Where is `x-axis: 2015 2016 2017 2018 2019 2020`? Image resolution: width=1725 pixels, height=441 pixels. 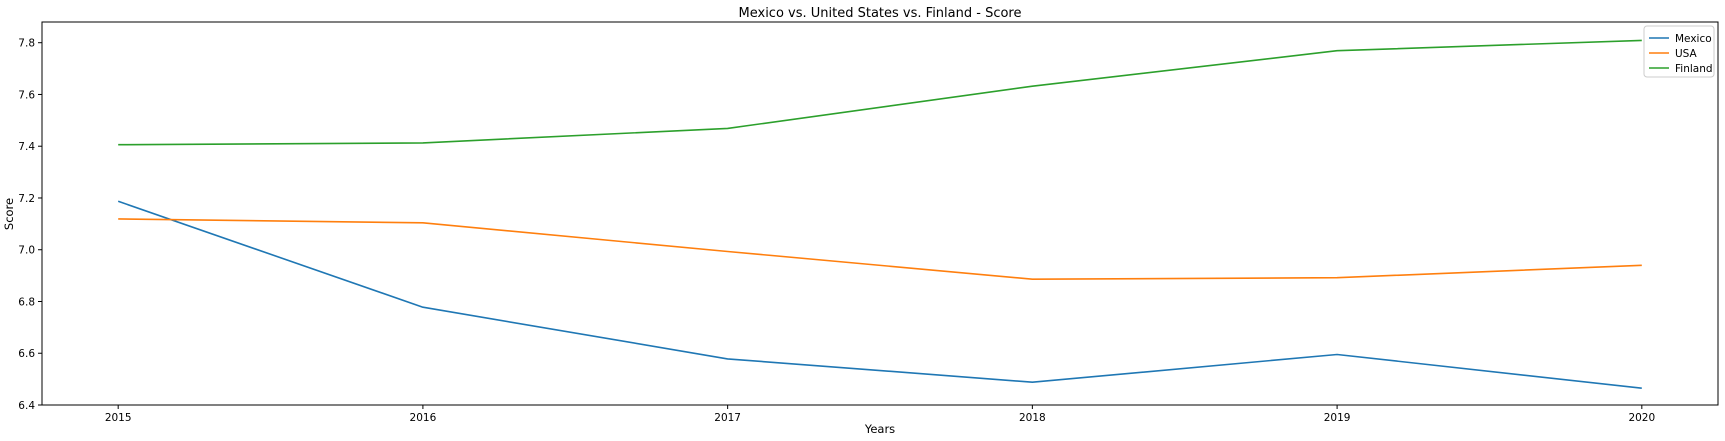 x-axis: 2015 2016 2017 2018 2019 2020 is located at coordinates (880, 414).